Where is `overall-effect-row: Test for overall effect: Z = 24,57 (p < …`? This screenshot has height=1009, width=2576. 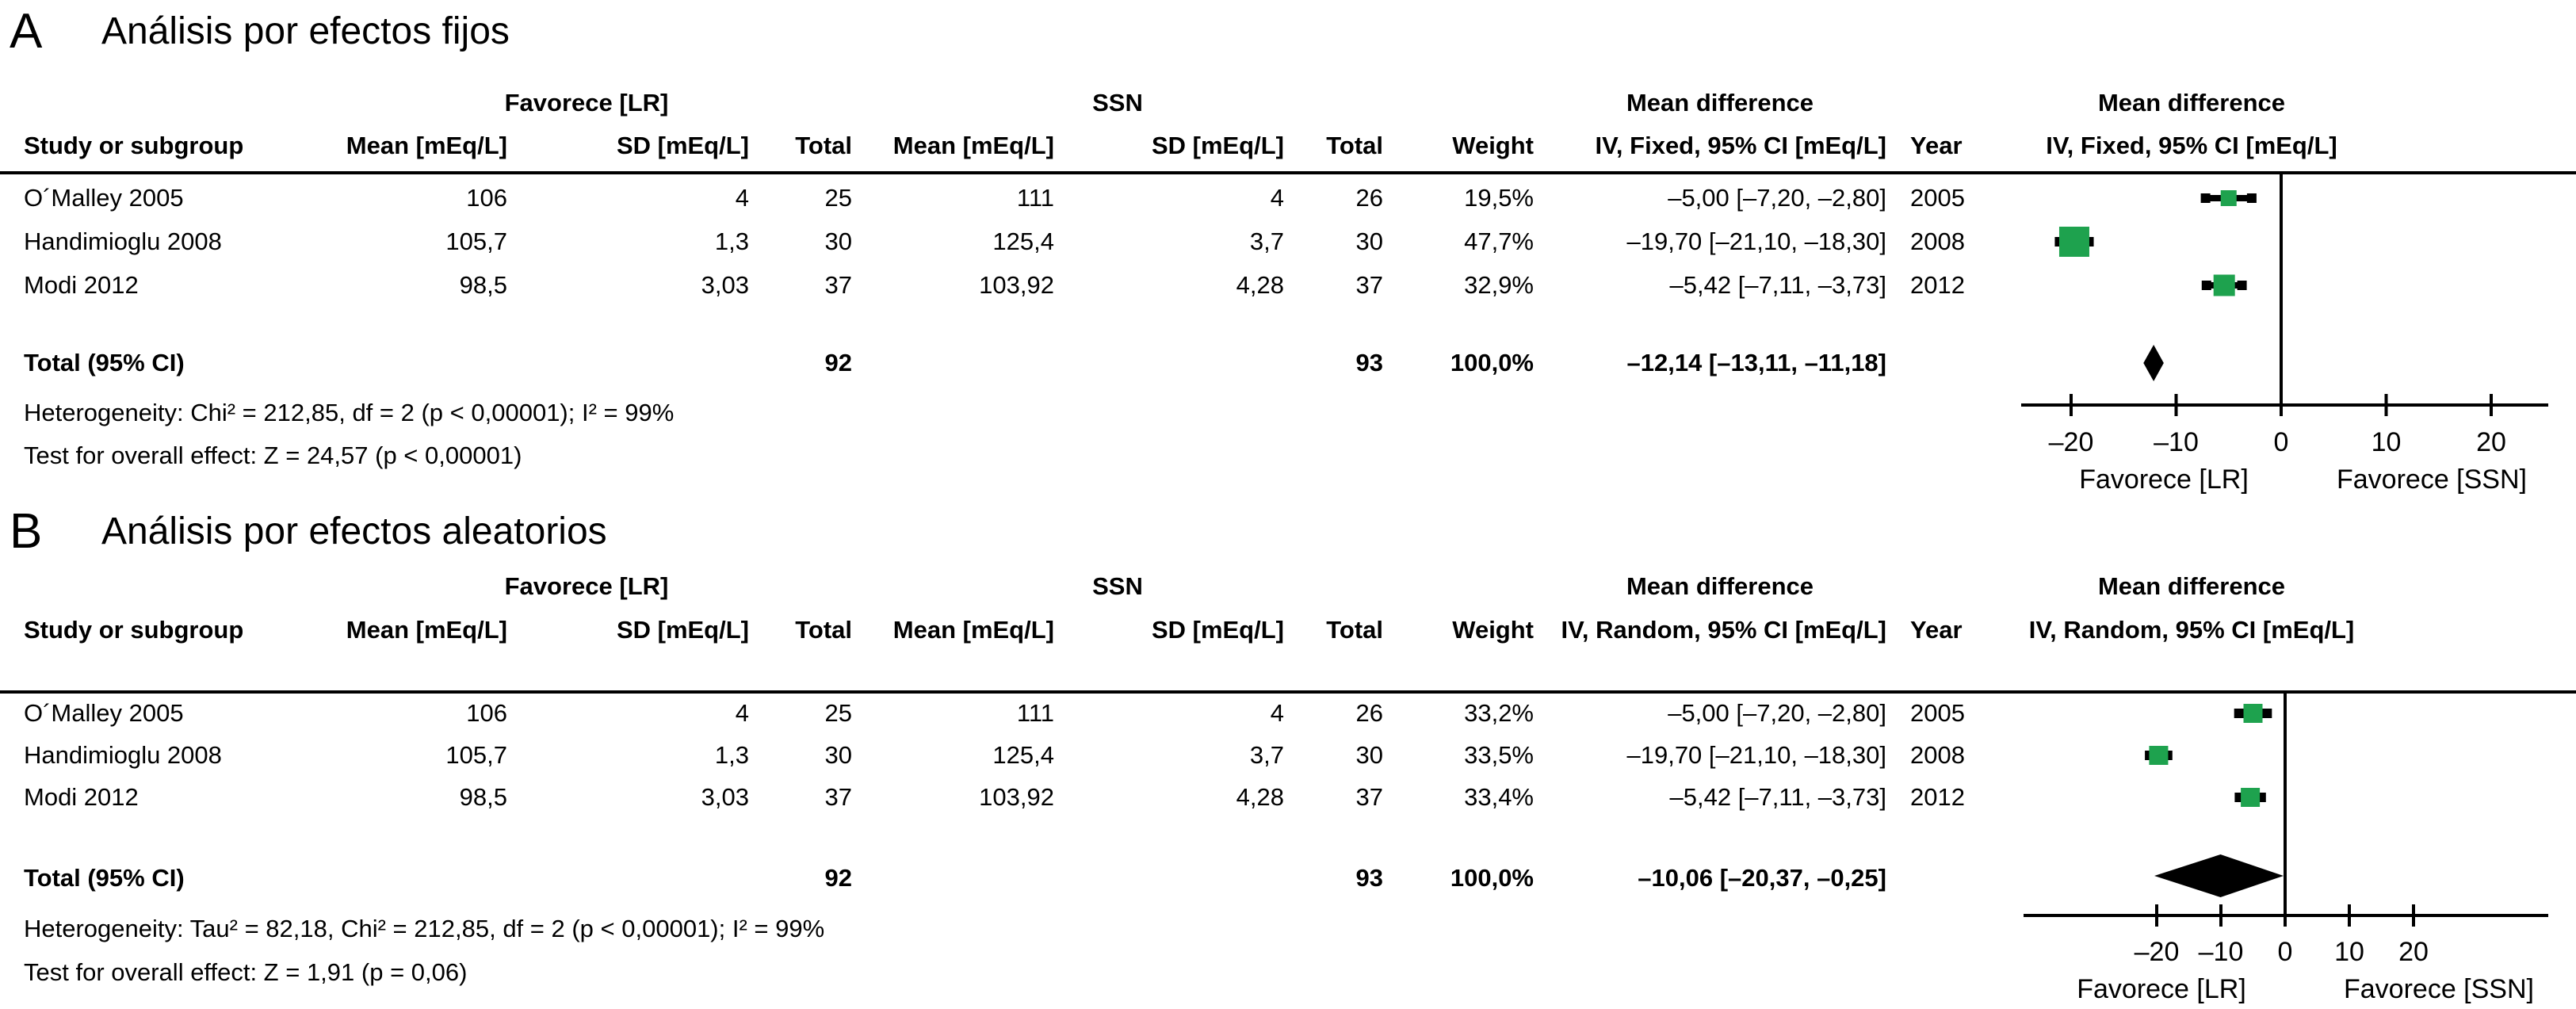 overall-effect-row: Test for overall effect: Z = 24,57 (p < … is located at coordinates (1288, 456).